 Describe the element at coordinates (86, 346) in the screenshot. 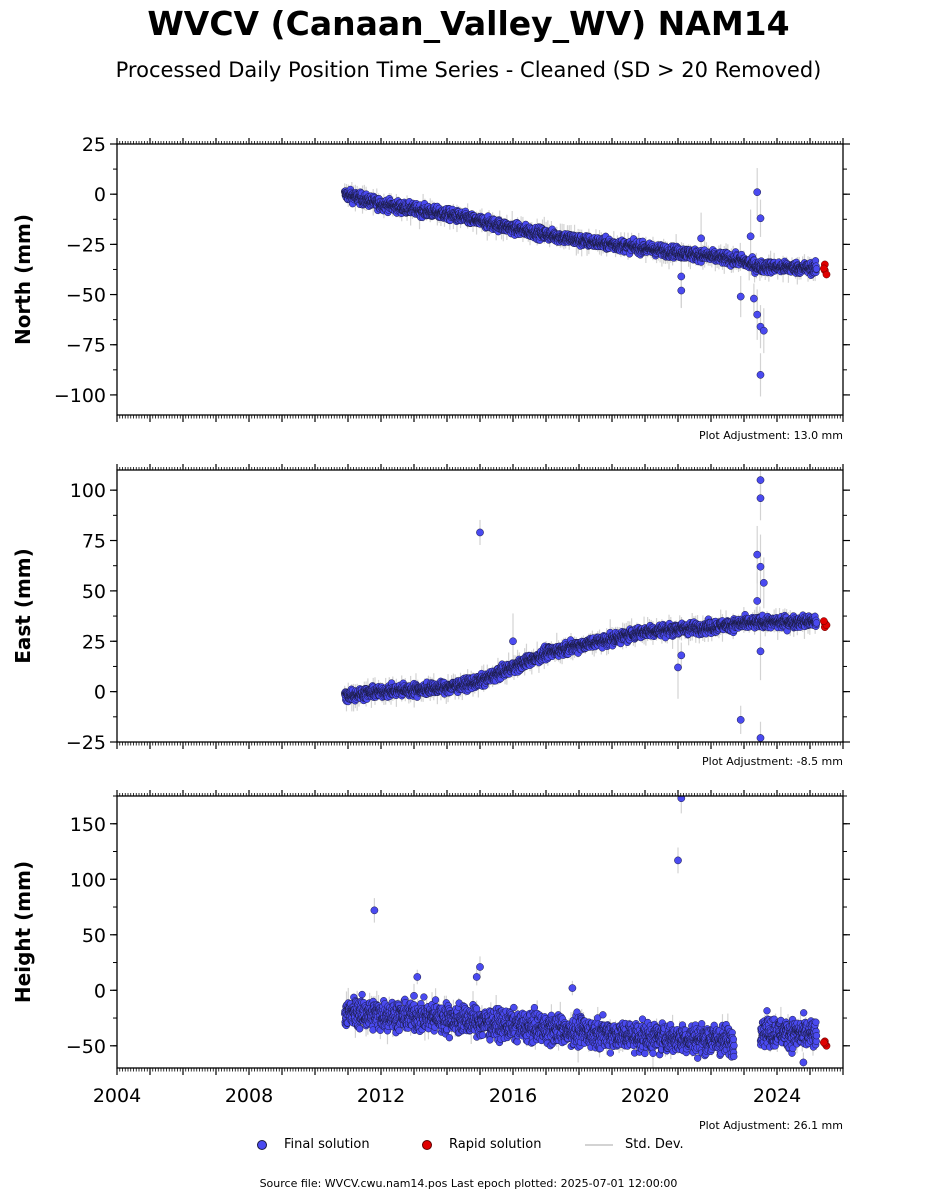

I see `north-y-tick-label: −75` at that location.